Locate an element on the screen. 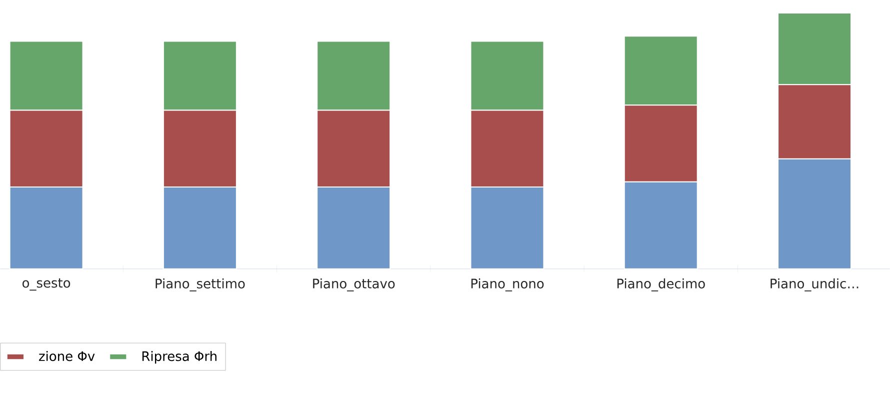 The image size is (890, 393). legend-label: zione Φv is located at coordinates (67, 356).